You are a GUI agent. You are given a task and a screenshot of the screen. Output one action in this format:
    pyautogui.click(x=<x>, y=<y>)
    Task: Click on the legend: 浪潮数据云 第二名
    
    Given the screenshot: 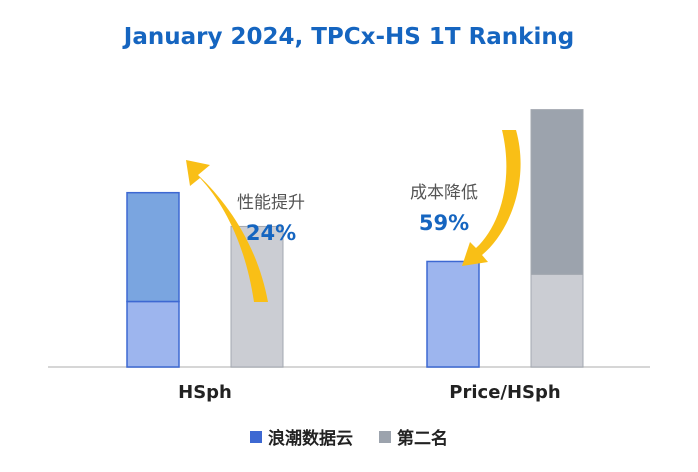 What is the action you would take?
    pyautogui.click(x=349, y=436)
    